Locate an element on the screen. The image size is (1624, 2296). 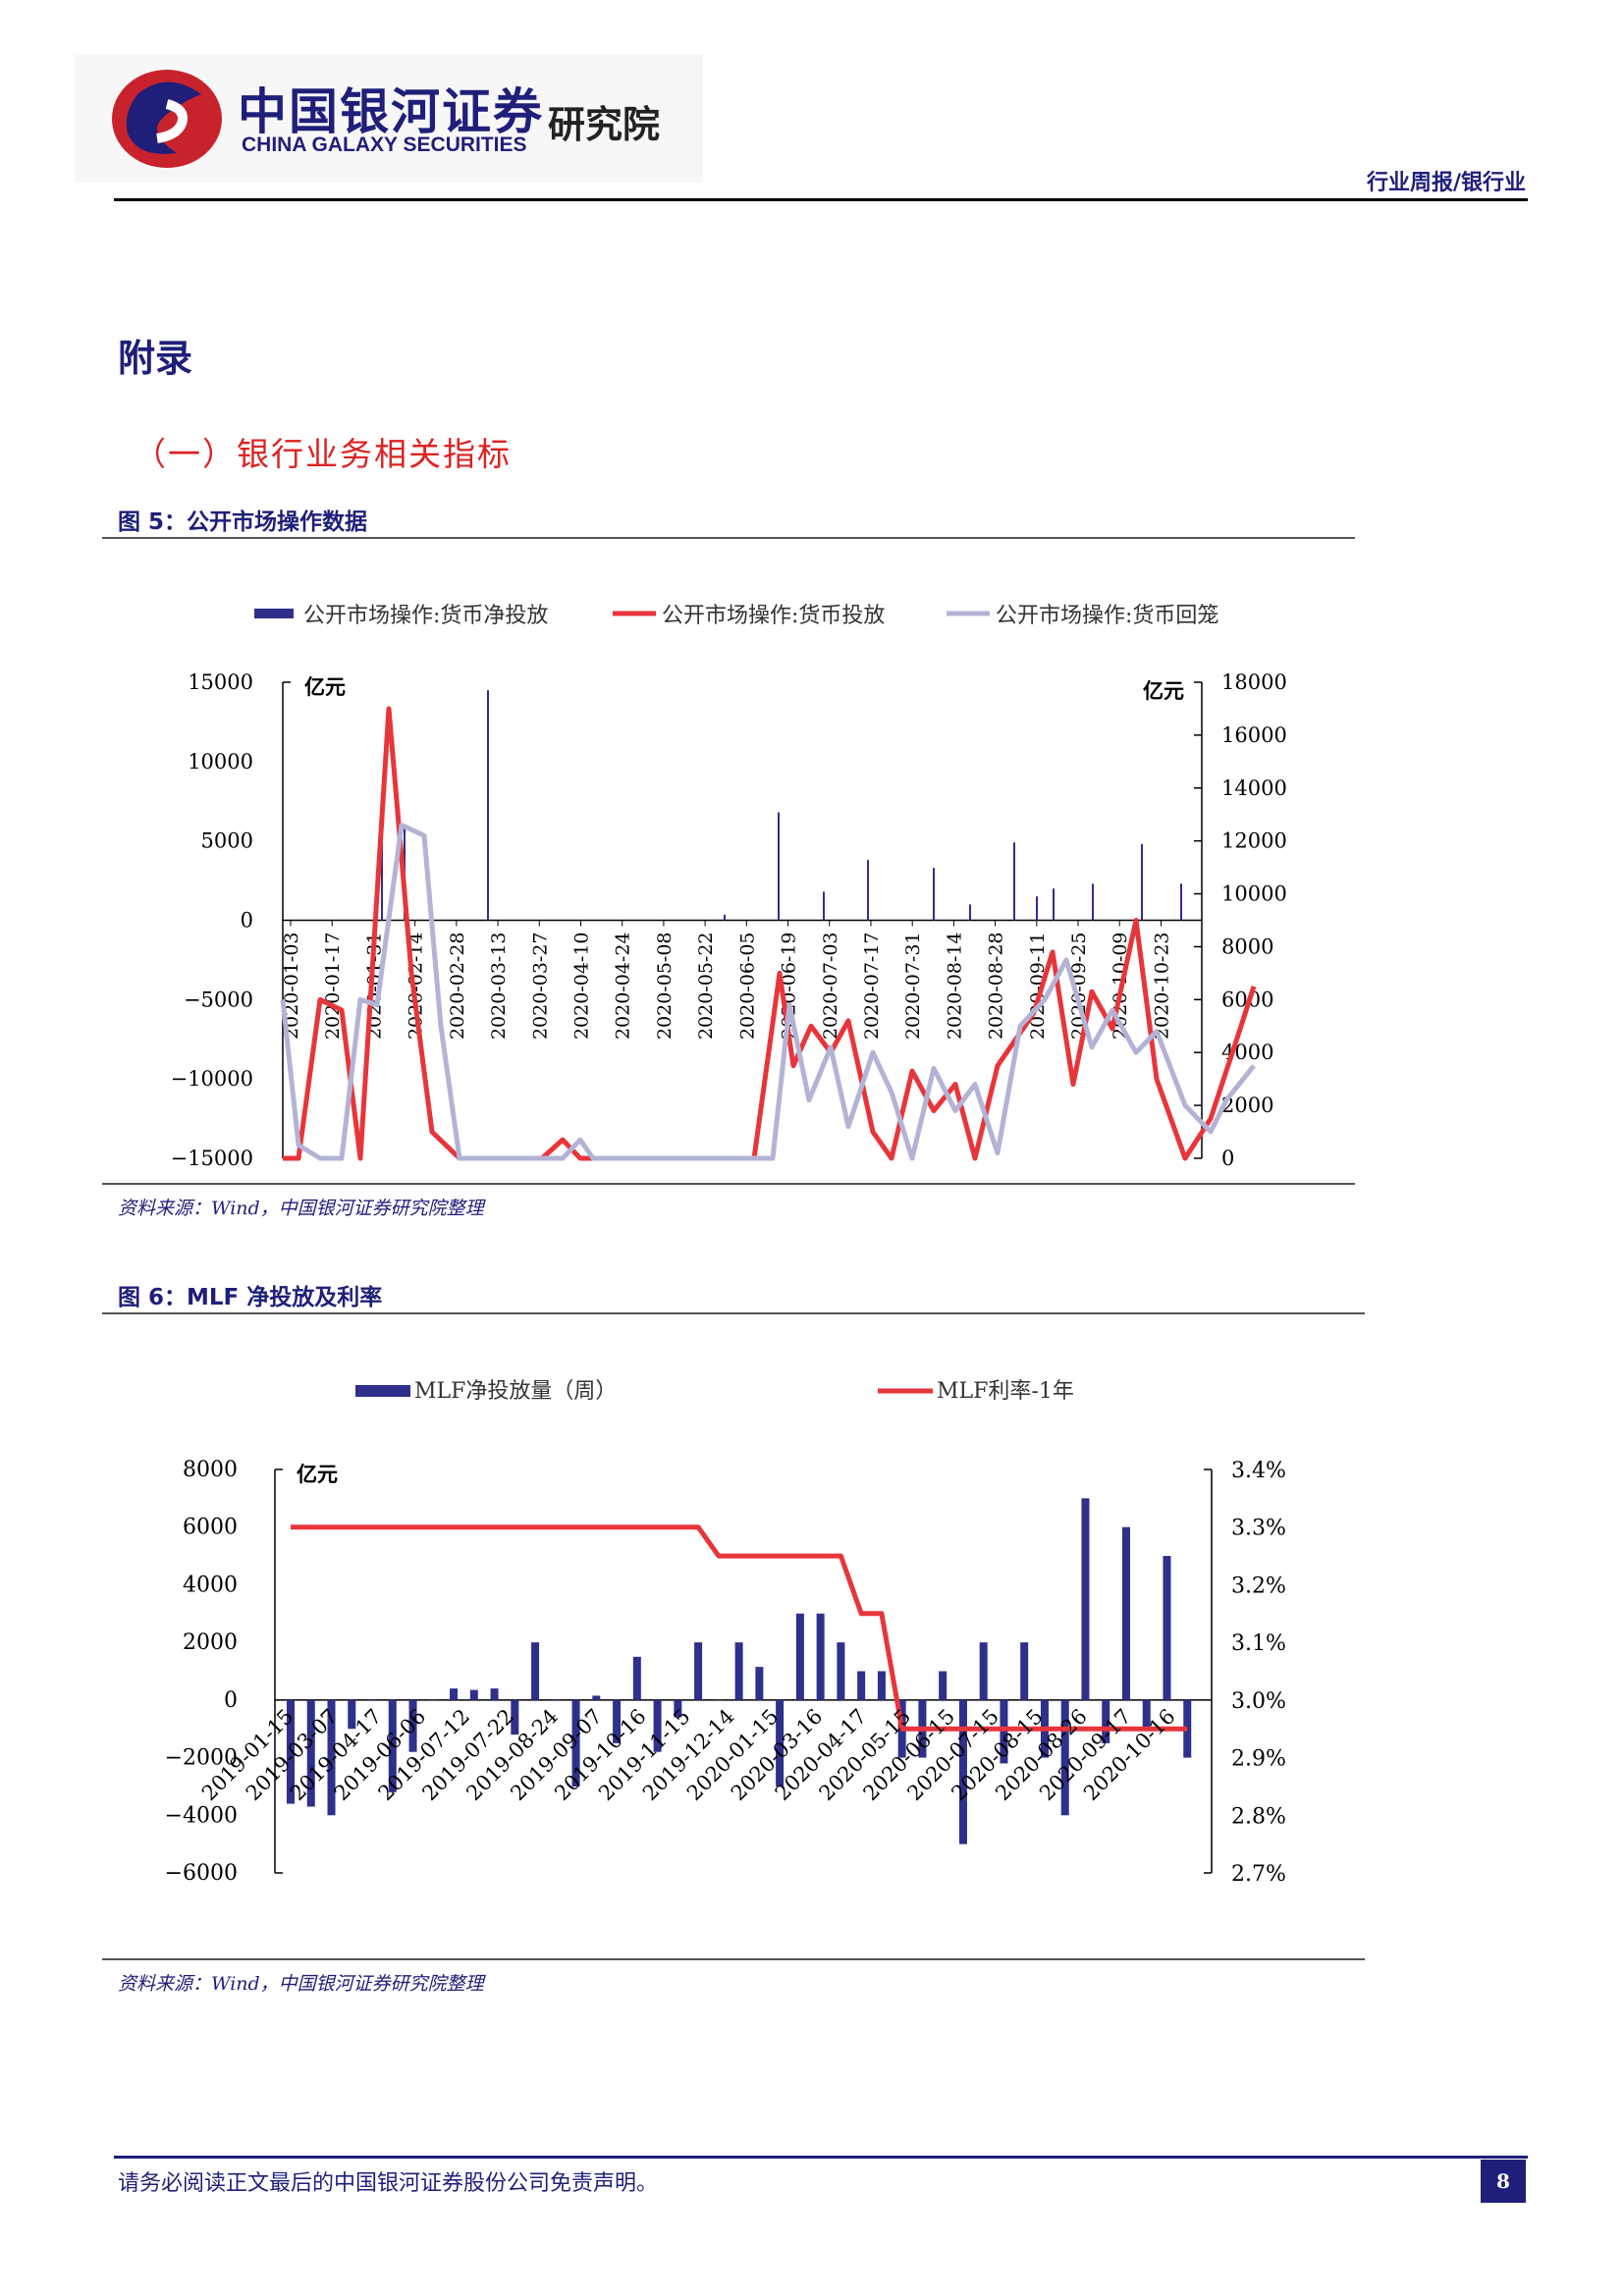
y-unit-left: 亿元 is located at coordinates (317, 1474).